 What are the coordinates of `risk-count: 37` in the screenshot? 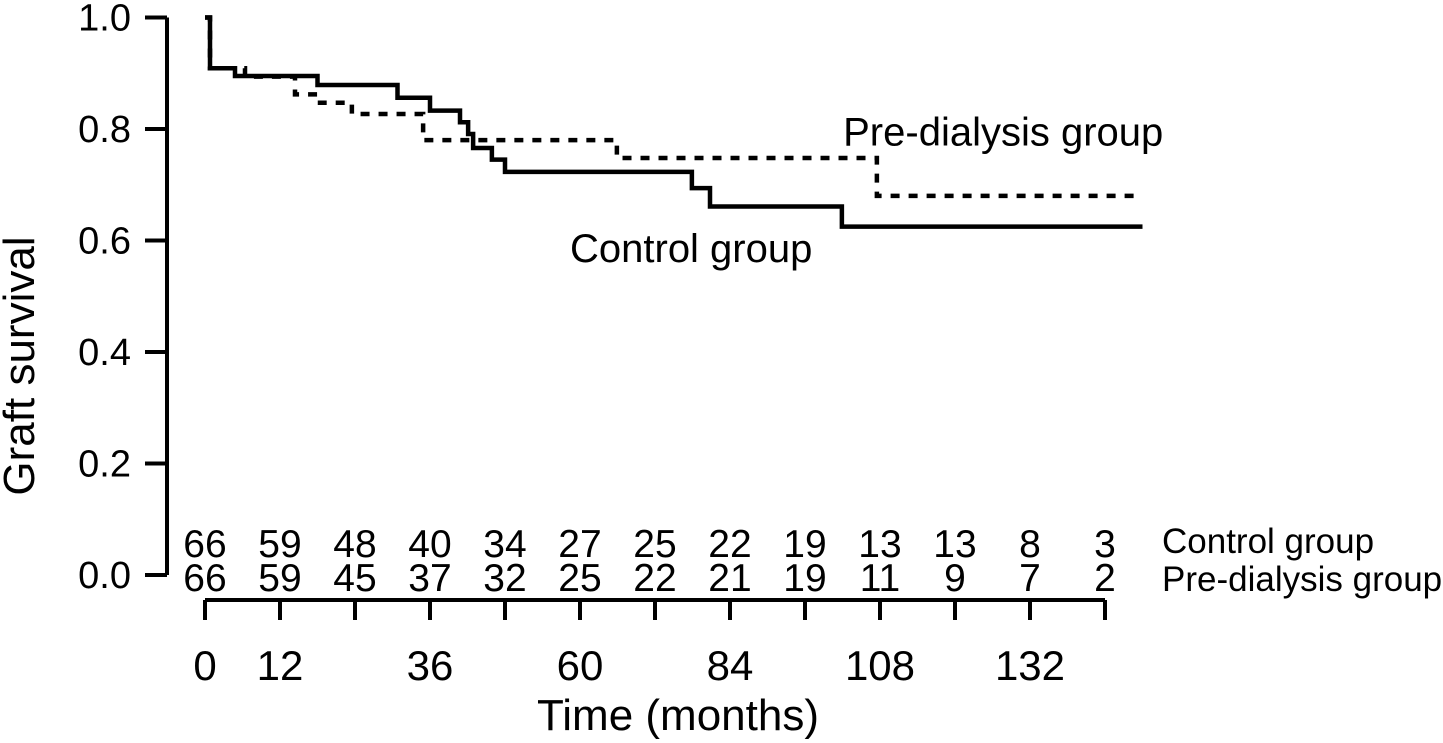 It's located at (429, 578).